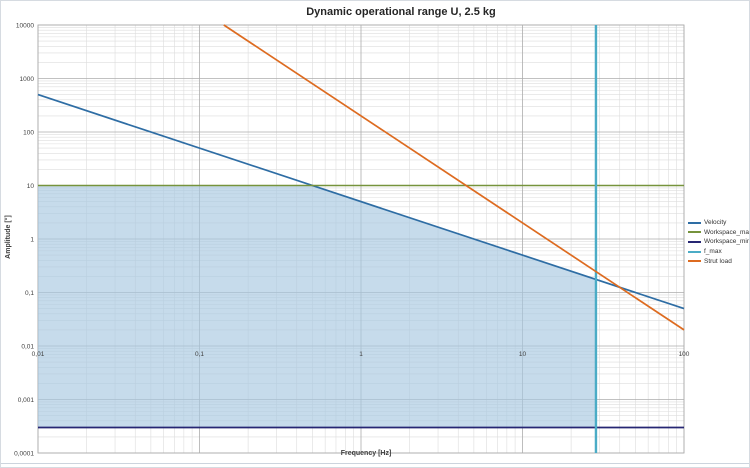 Image resolution: width=750 pixels, height=468 pixels. I want to click on chart-title: Dynamic operational range U, 2.5 kg, so click(401, 12).